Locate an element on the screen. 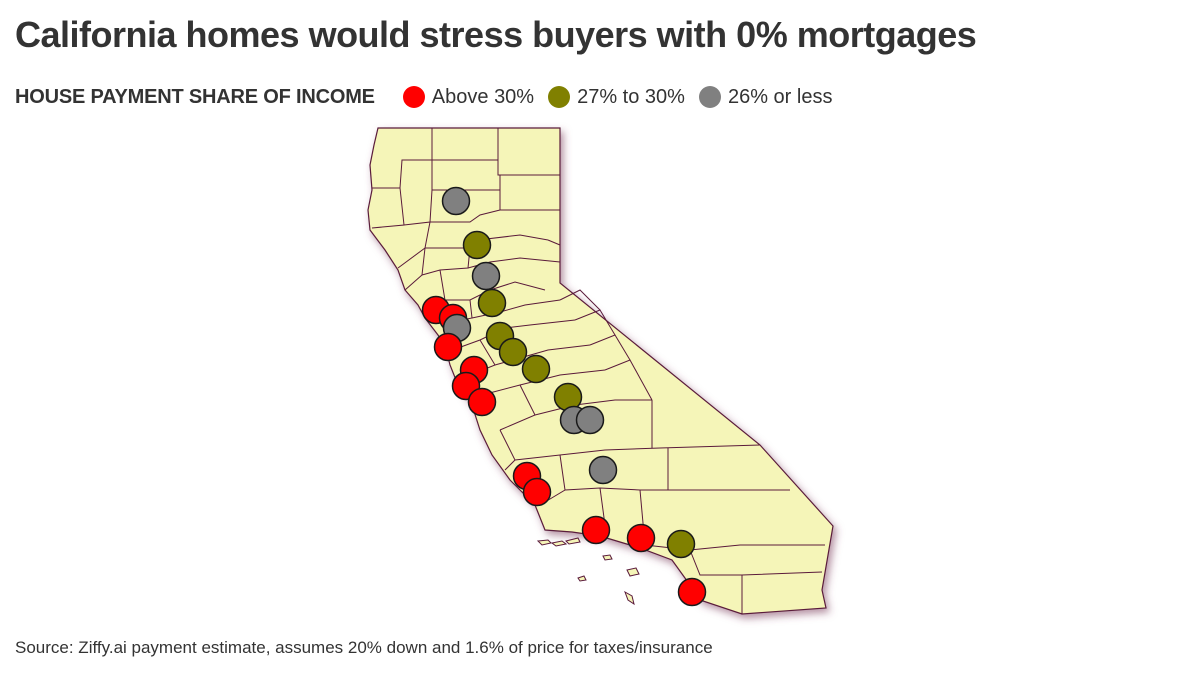 Image resolution: width=1200 pixels, height=675 pixels. legend-item-above-30: Above 30% is located at coordinates (468, 97).